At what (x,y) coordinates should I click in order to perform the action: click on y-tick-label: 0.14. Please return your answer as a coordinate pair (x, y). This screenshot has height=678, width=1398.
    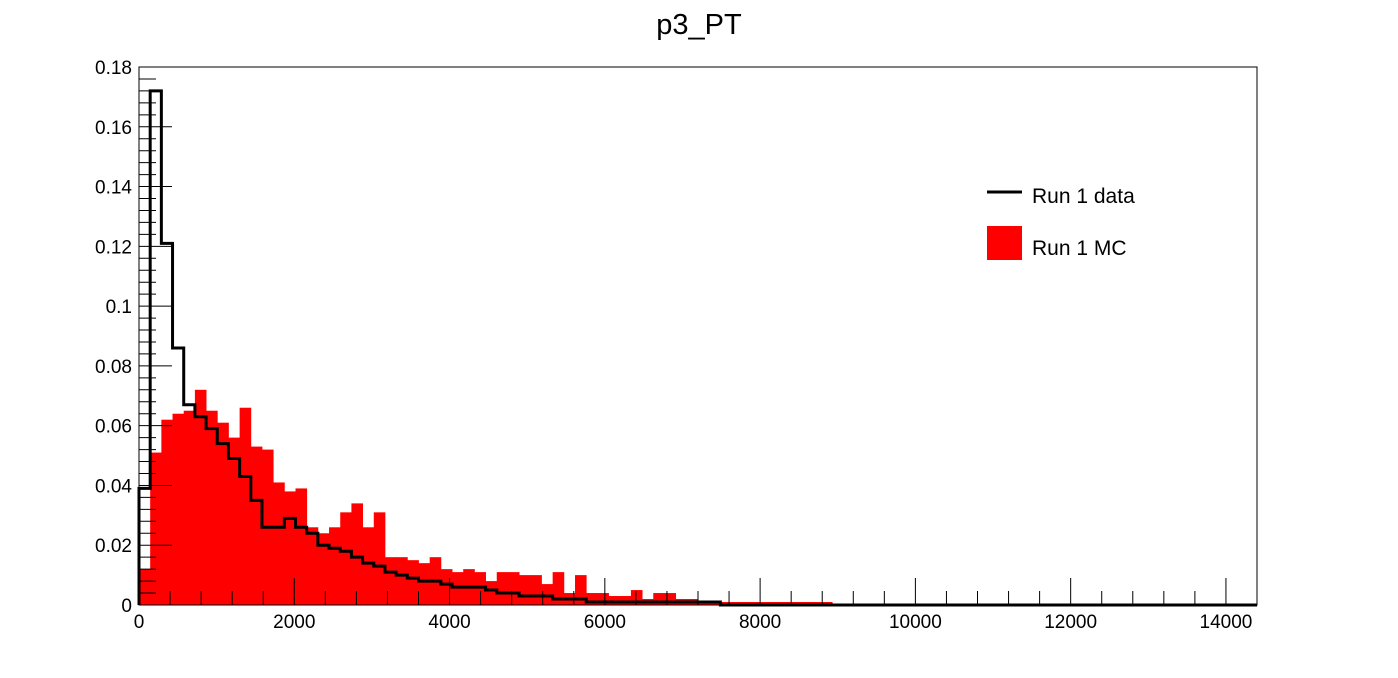
    Looking at the image, I should click on (113, 188).